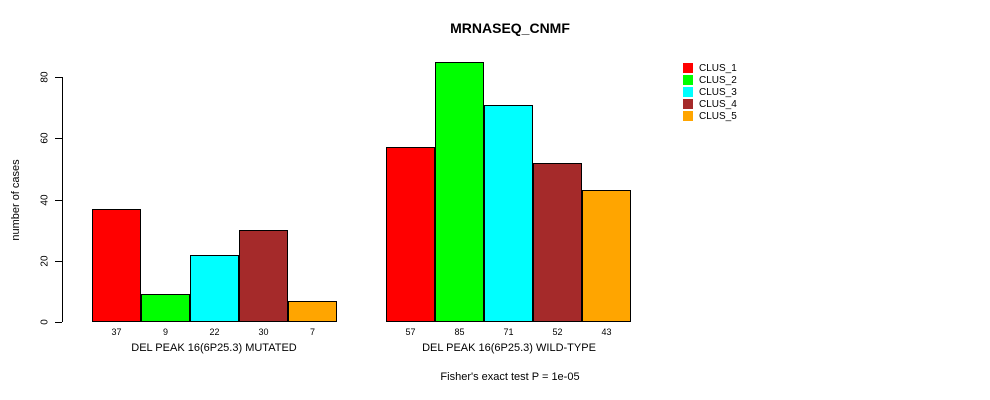 This screenshot has height=400, width=990. Describe the element at coordinates (718, 68) in the screenshot. I see `legend-label: CLUS_1` at that location.